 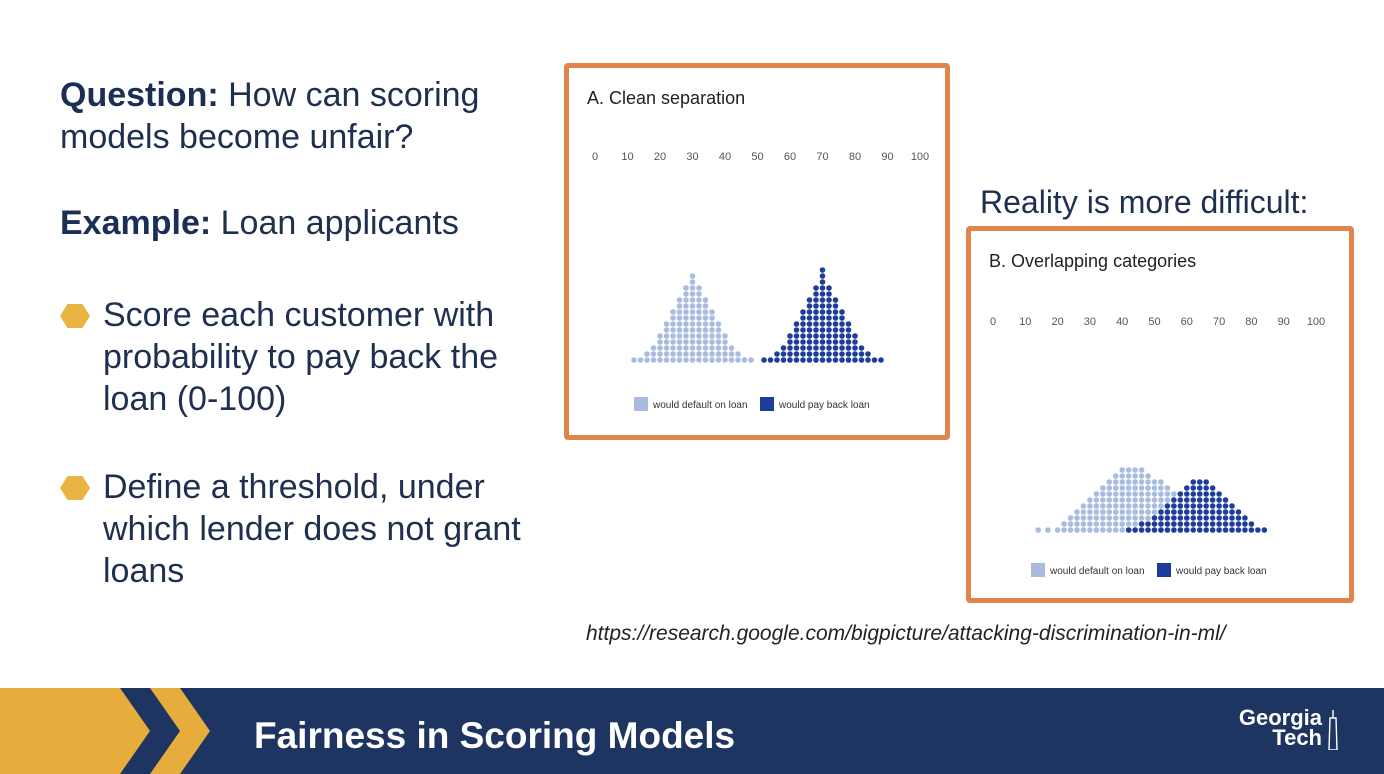 I want to click on example-text: Loan applicants, so click(x=335, y=223).